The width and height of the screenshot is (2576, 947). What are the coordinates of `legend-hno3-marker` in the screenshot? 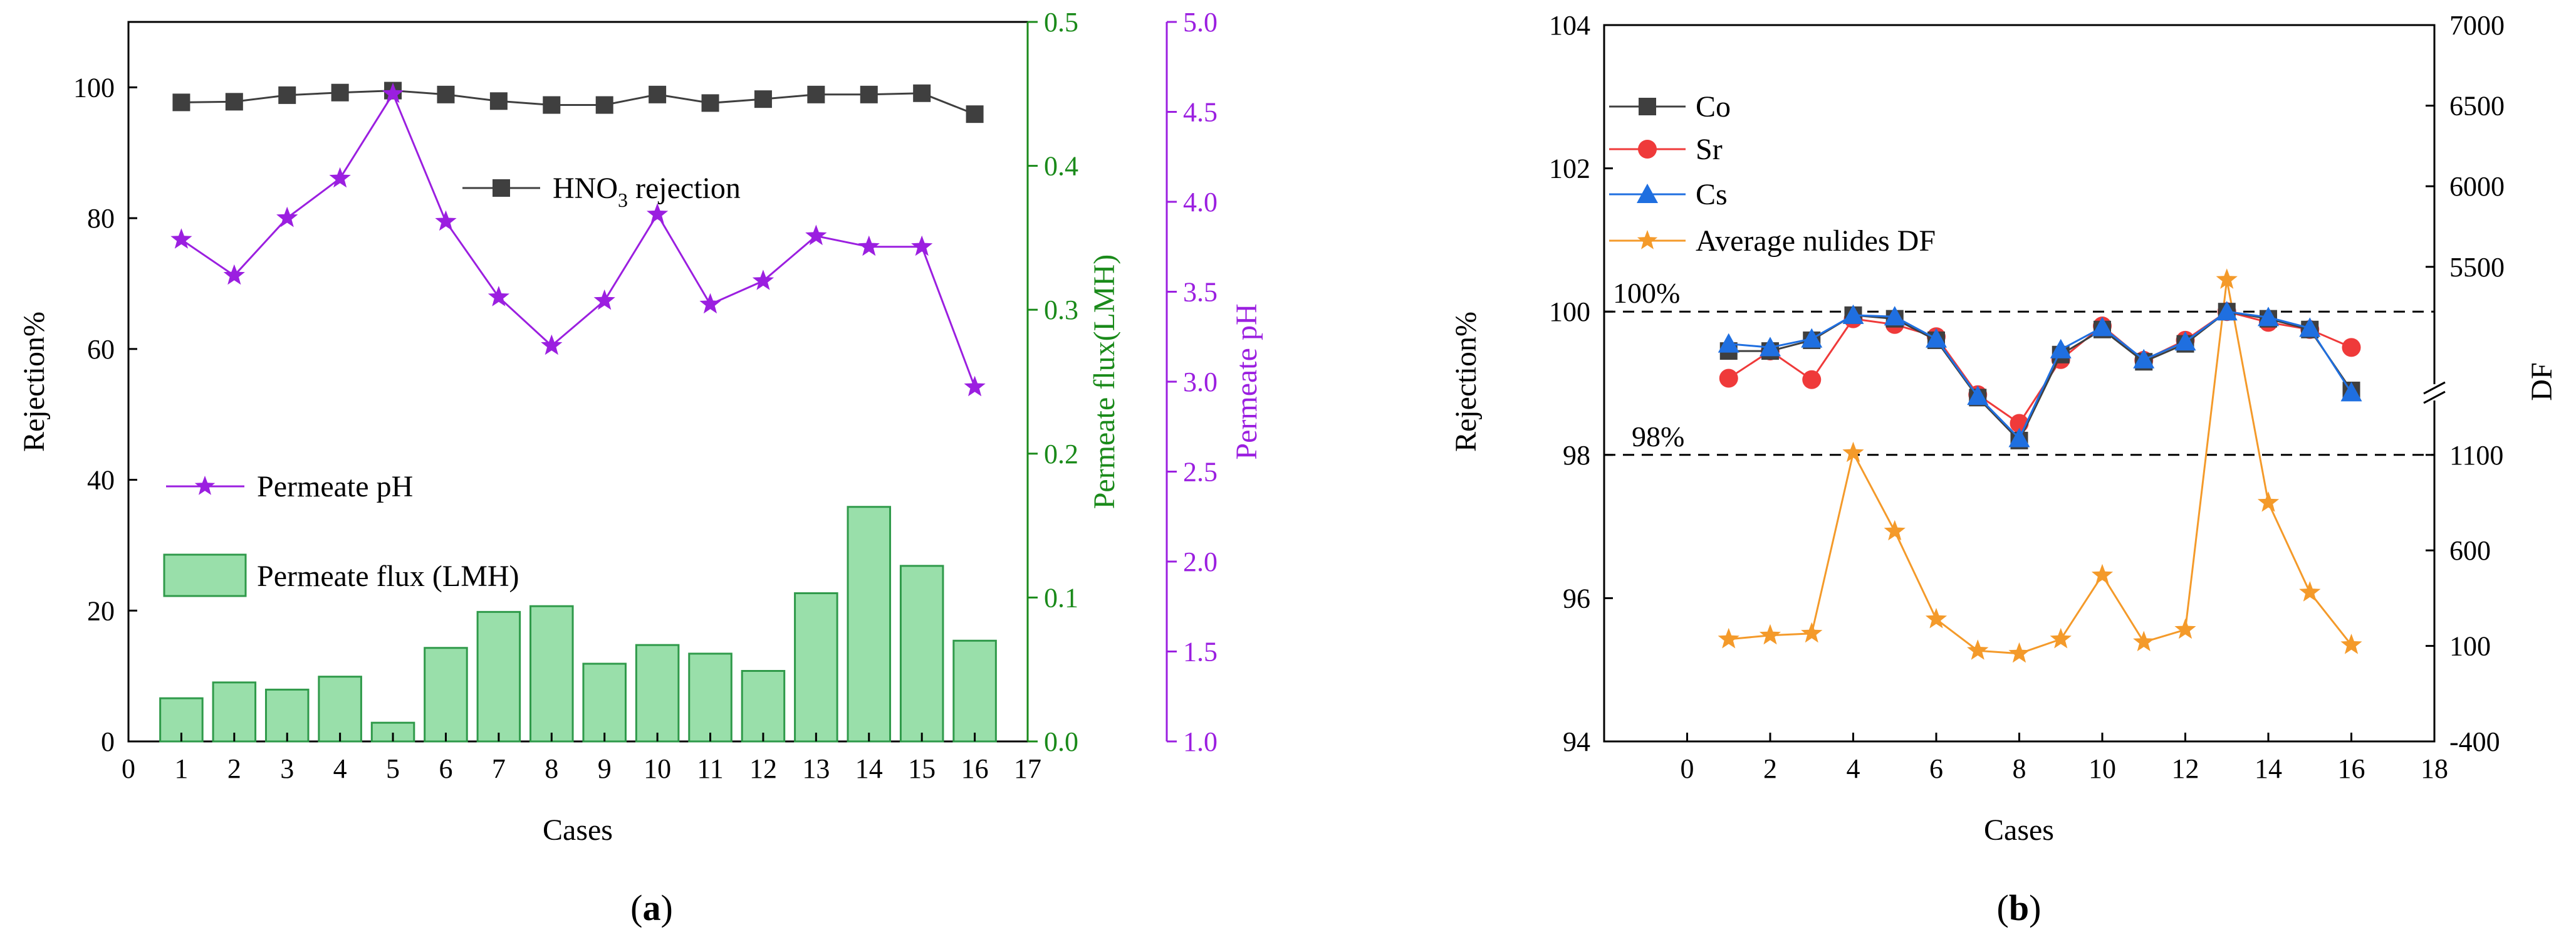 It's located at (501, 188).